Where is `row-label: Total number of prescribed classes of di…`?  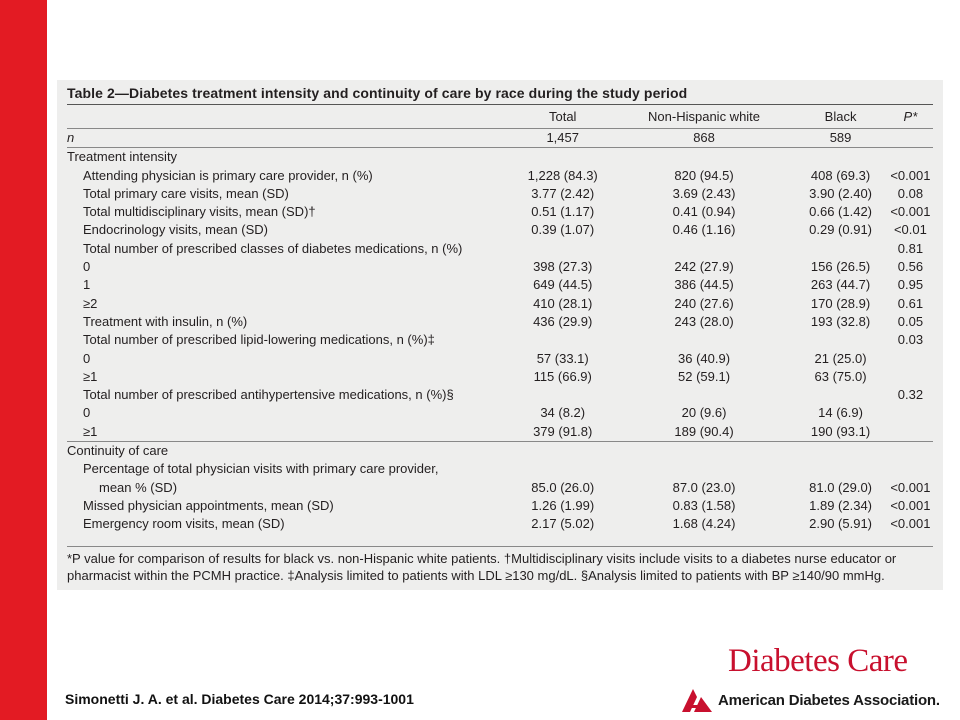 row-label: Total number of prescribed classes of di… is located at coordinates (273, 248).